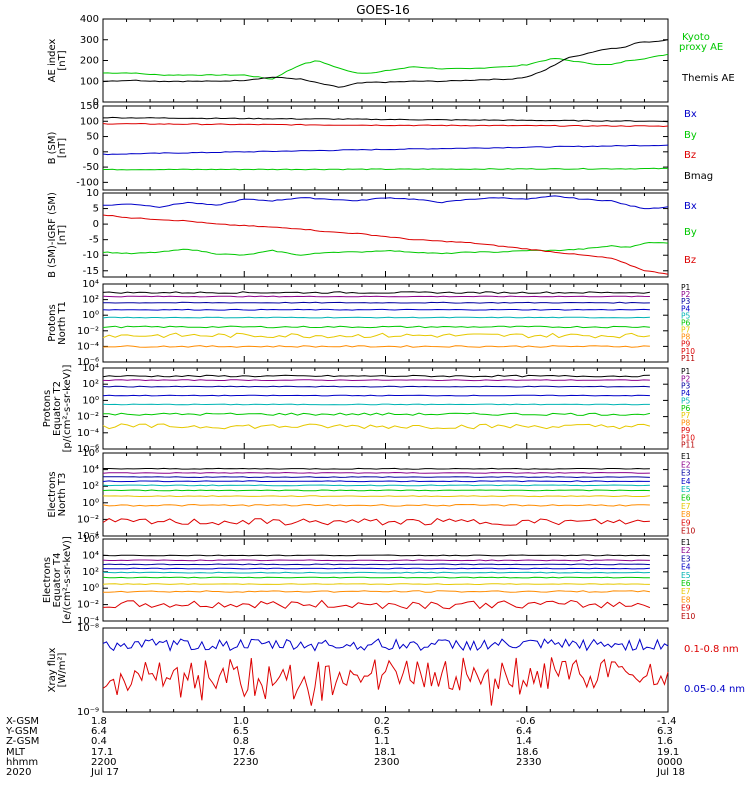  I want to click on y-tick-label: 10⁻⁴, so click(88, 536).